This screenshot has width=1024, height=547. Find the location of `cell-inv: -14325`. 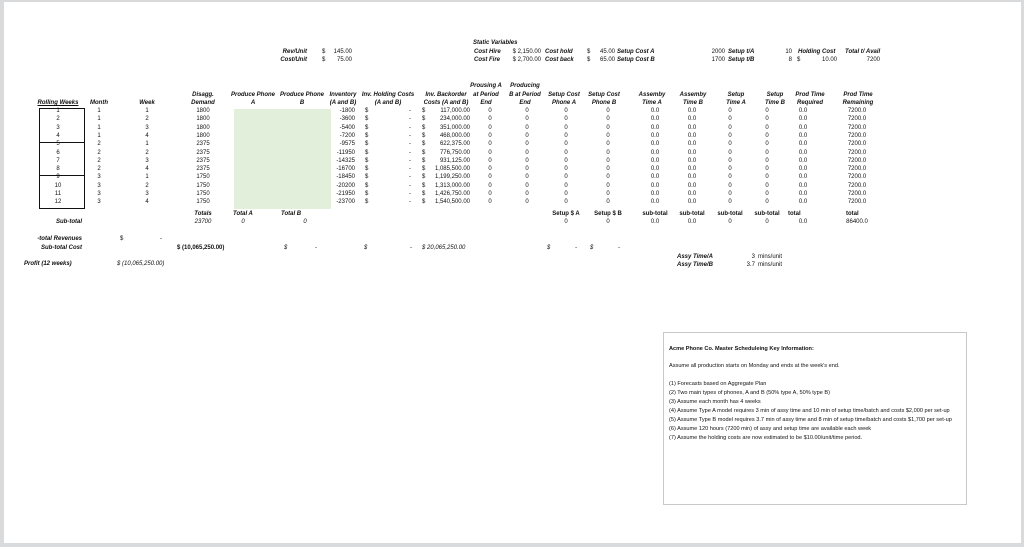

cell-inv: -14325 is located at coordinates (345, 160).